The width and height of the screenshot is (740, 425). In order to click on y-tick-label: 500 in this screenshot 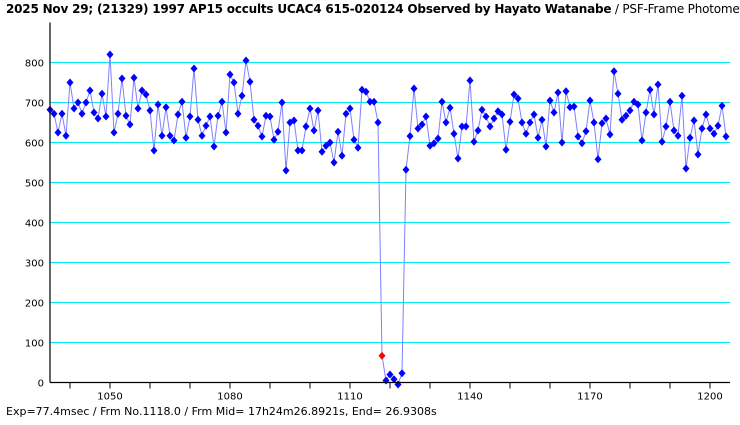, I will do `click(34, 184)`.